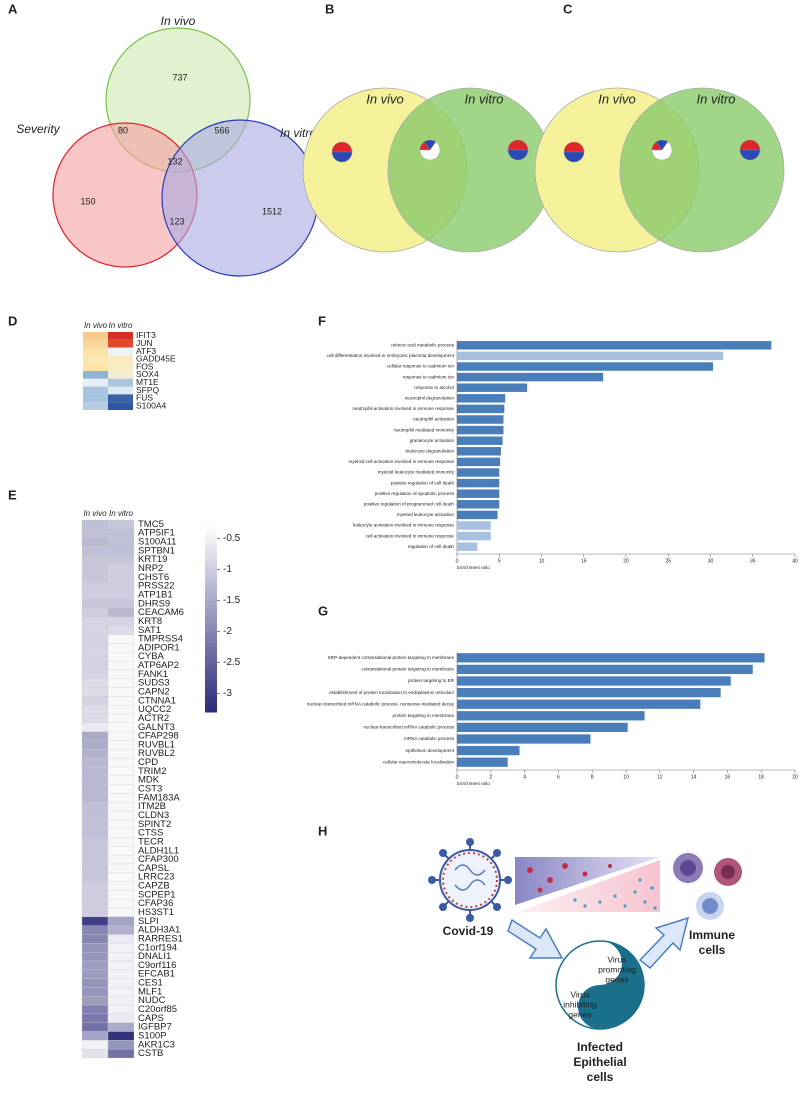 This screenshot has width=800, height=1095. Describe the element at coordinates (157, 947) in the screenshot. I see `row-label: C1orf194` at that location.